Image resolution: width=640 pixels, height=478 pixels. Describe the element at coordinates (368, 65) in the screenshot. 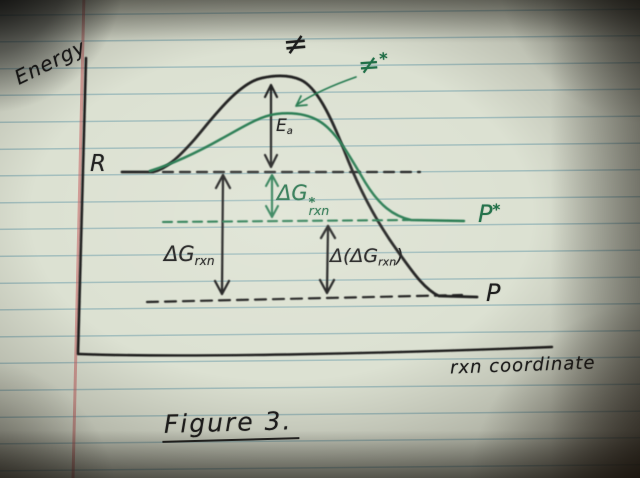

I see `ts-green-base: ≠` at that location.